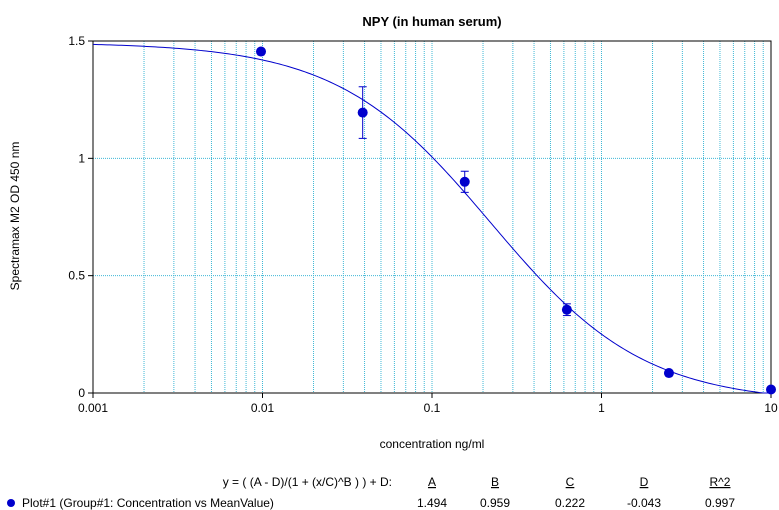 The height and width of the screenshot is (510, 779). I want to click on y-tick-label: 0, so click(81, 393).